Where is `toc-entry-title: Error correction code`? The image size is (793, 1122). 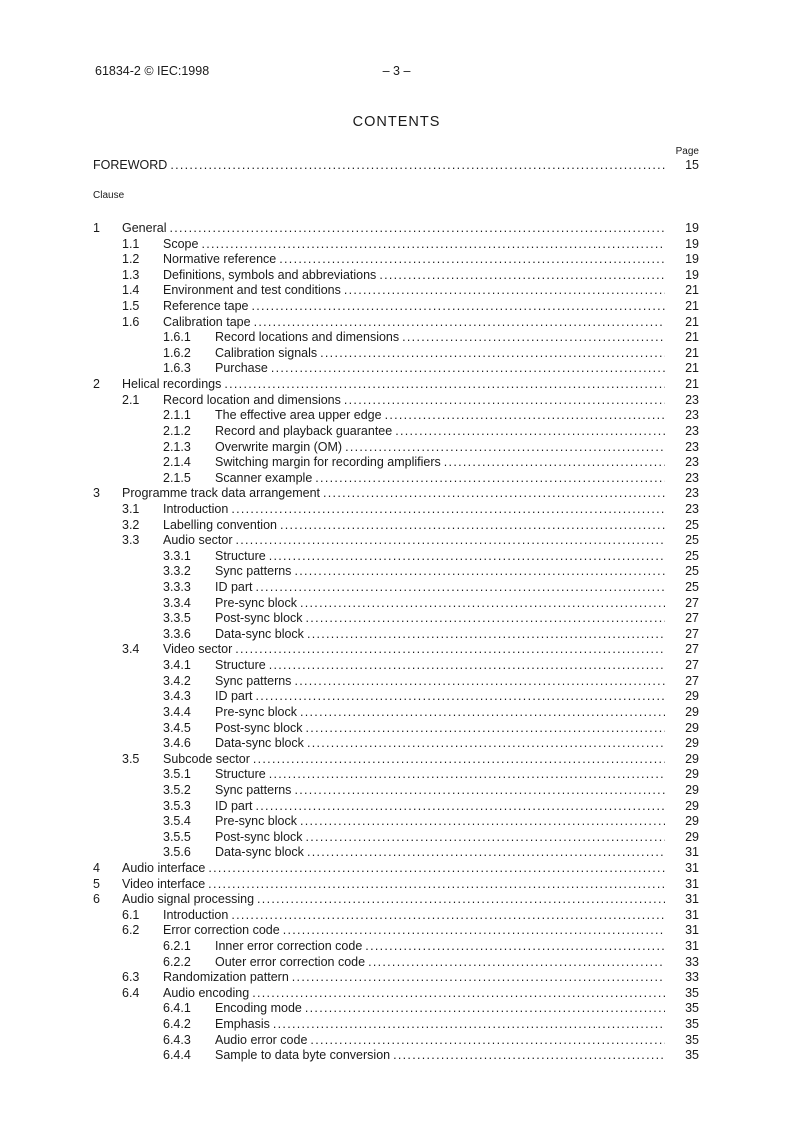 toc-entry-title: Error correction code is located at coordinates (221, 930).